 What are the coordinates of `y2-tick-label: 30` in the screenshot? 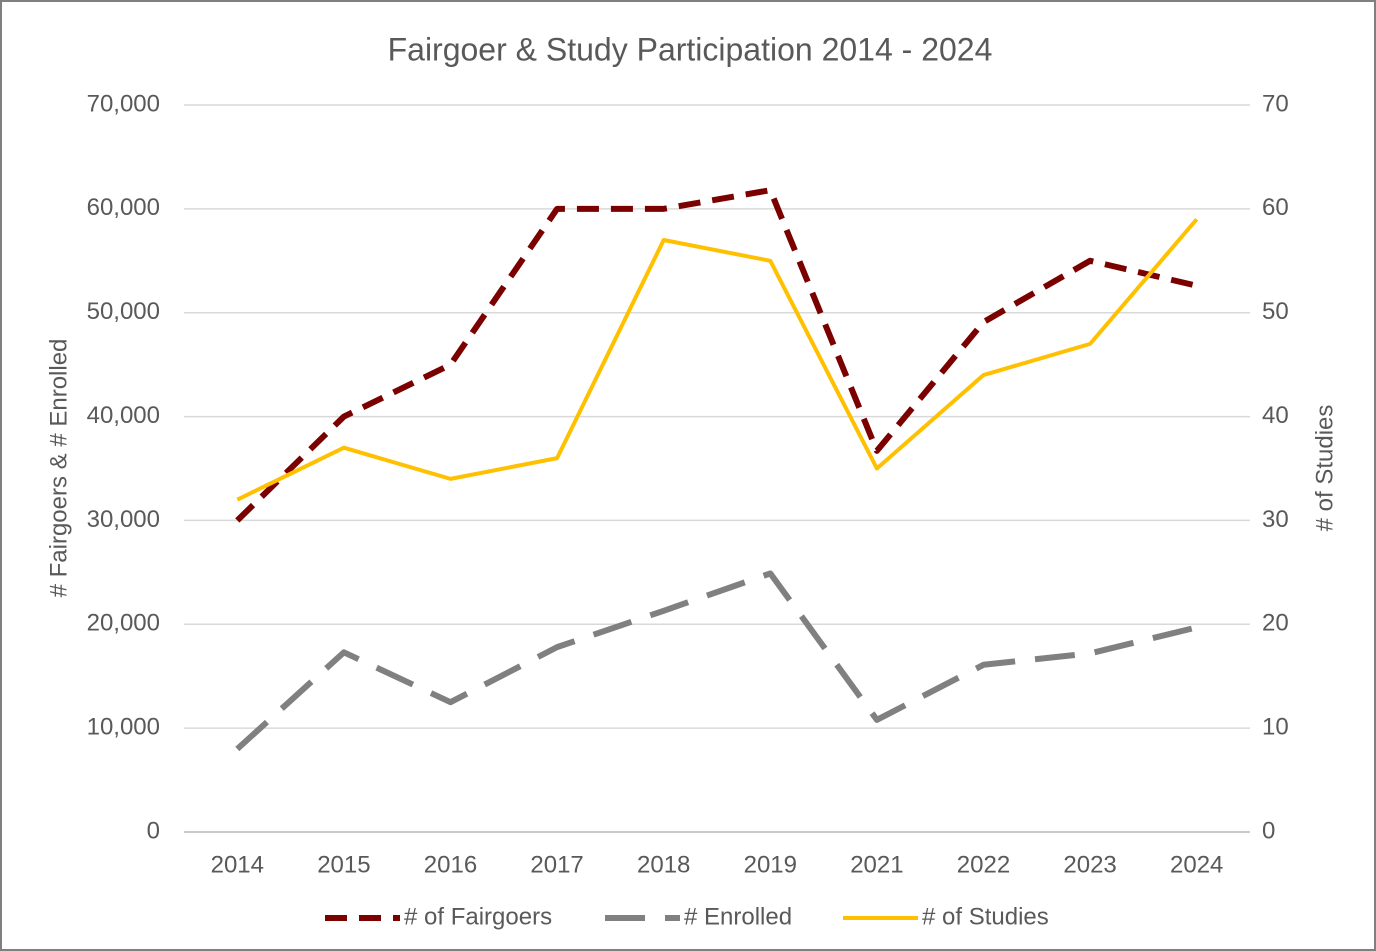 It's located at (1275, 519).